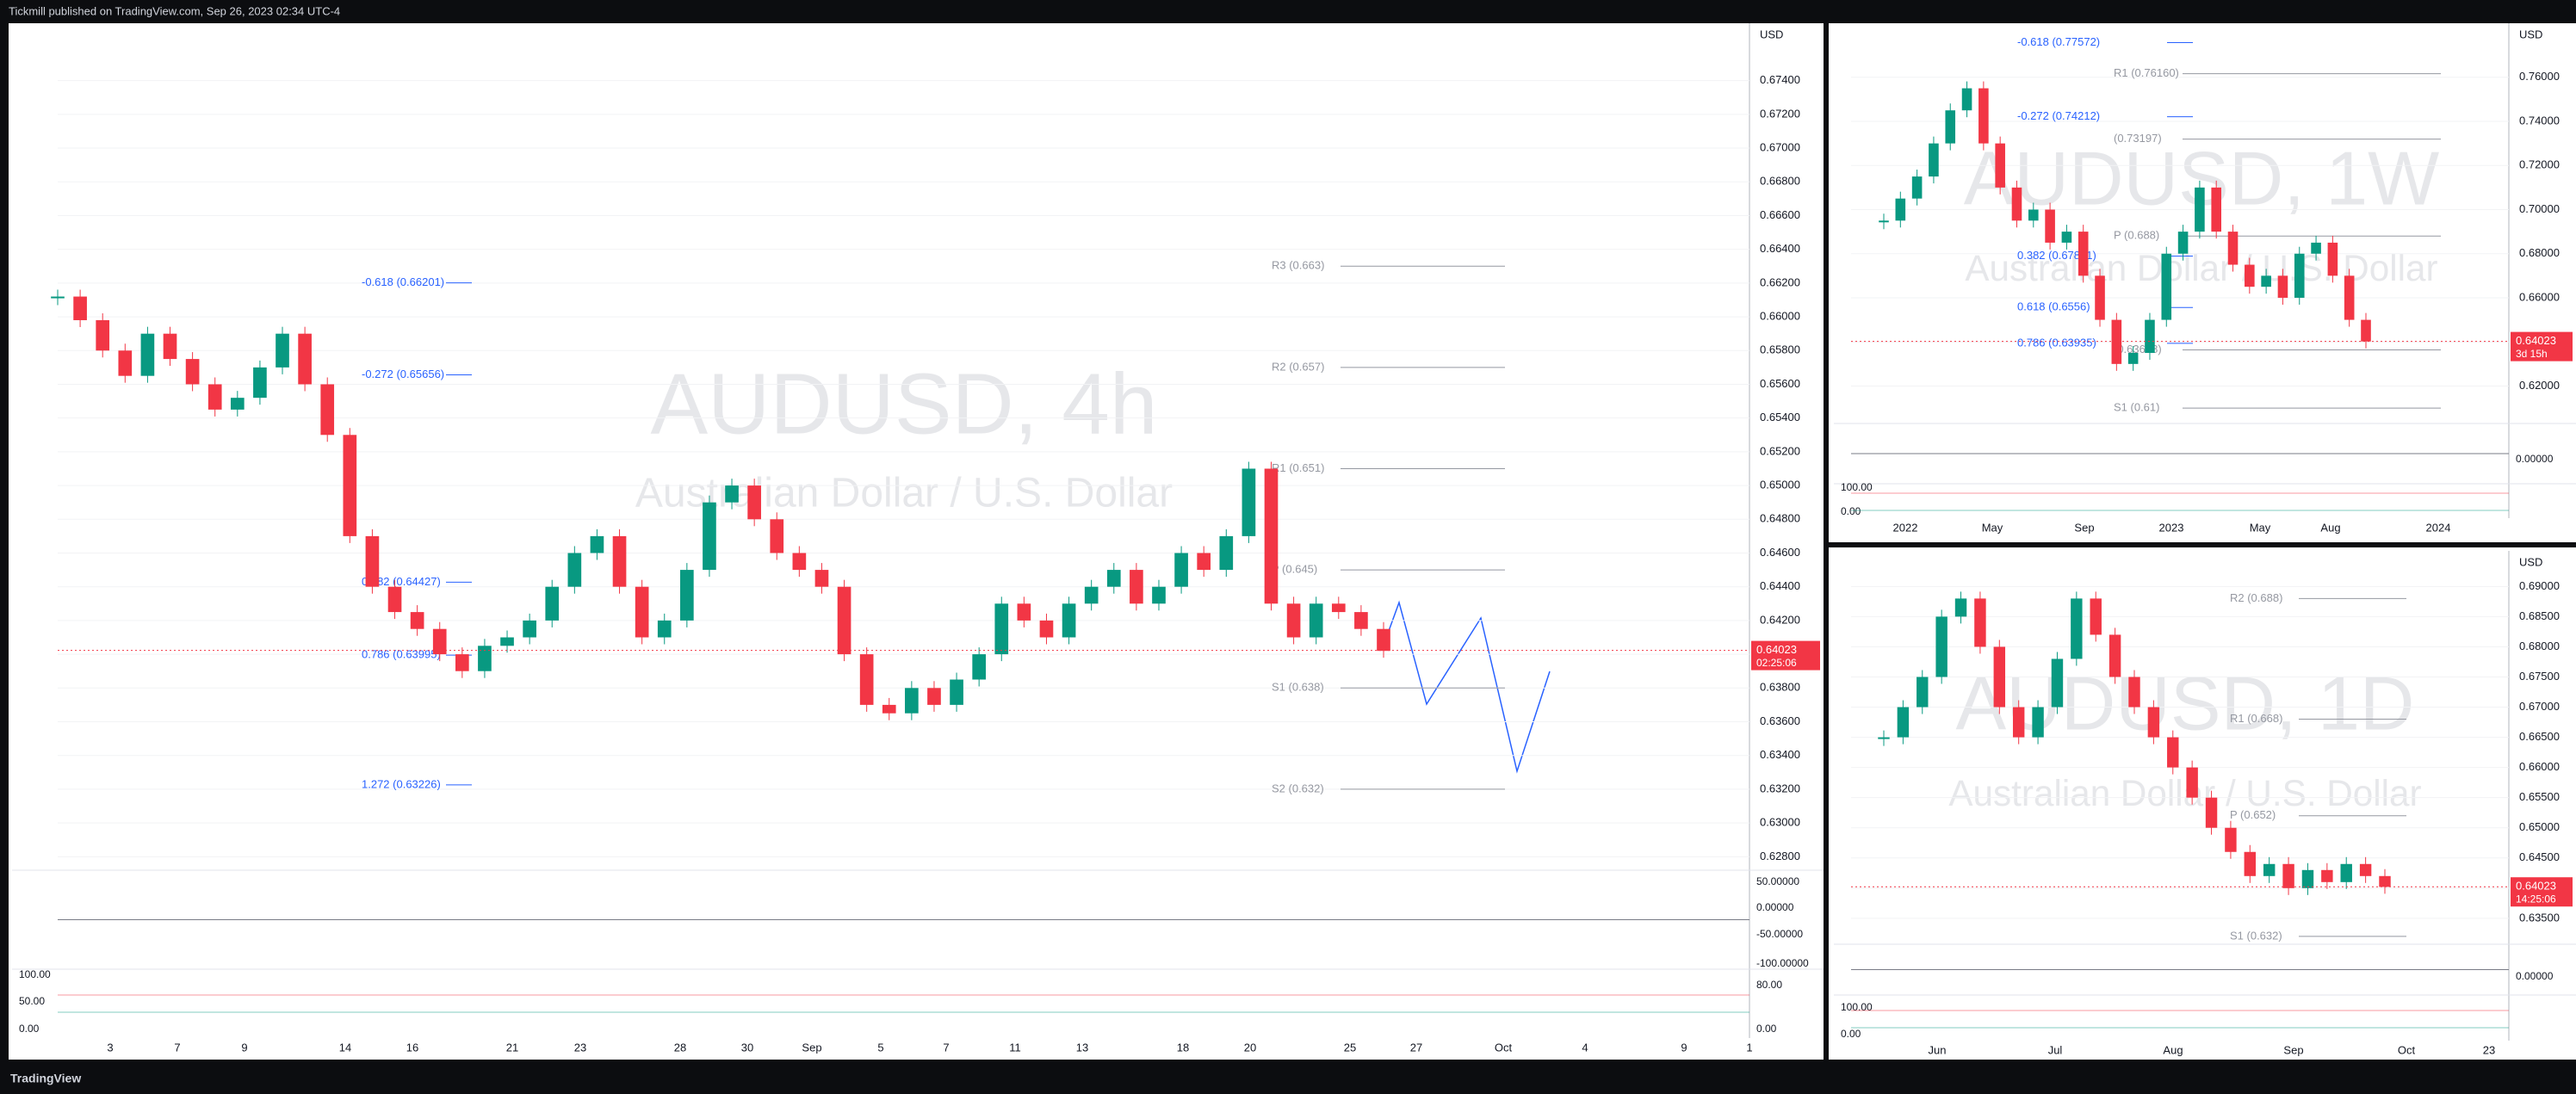 The height and width of the screenshot is (1094, 2576). What do you see at coordinates (880, 1047) in the screenshot?
I see `x-tick-label: 5` at bounding box center [880, 1047].